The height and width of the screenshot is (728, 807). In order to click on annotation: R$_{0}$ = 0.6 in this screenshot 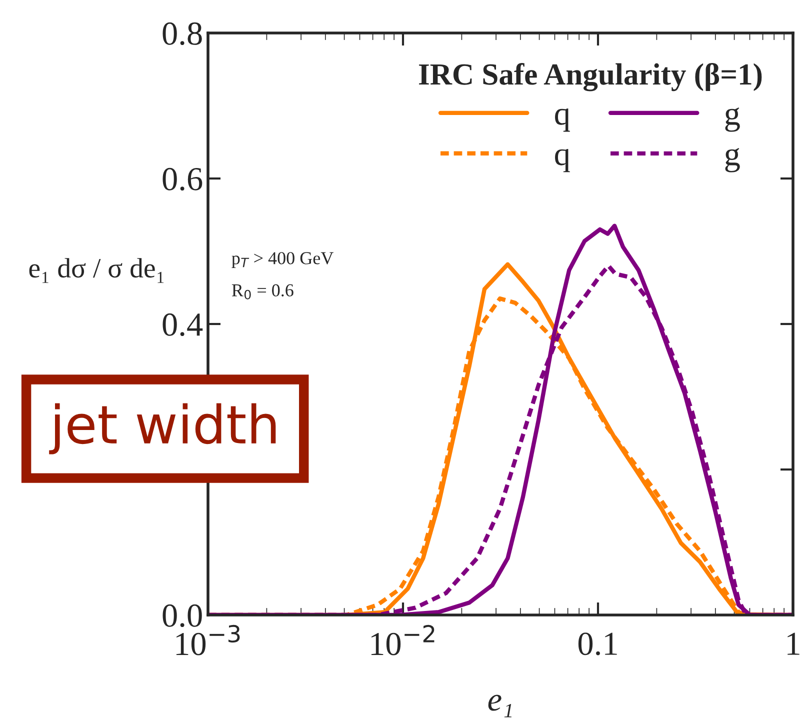, I will do `click(263, 292)`.